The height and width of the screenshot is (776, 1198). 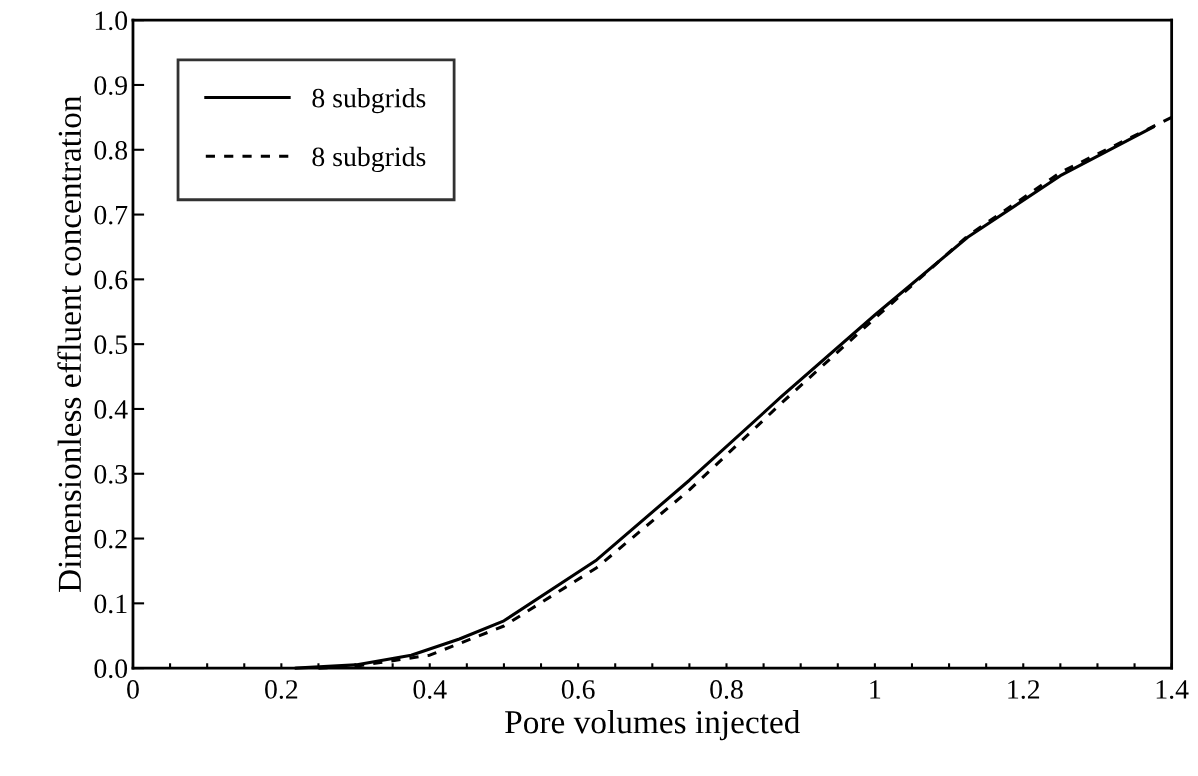 I want to click on y-tick-label: 0.5, so click(x=111, y=345).